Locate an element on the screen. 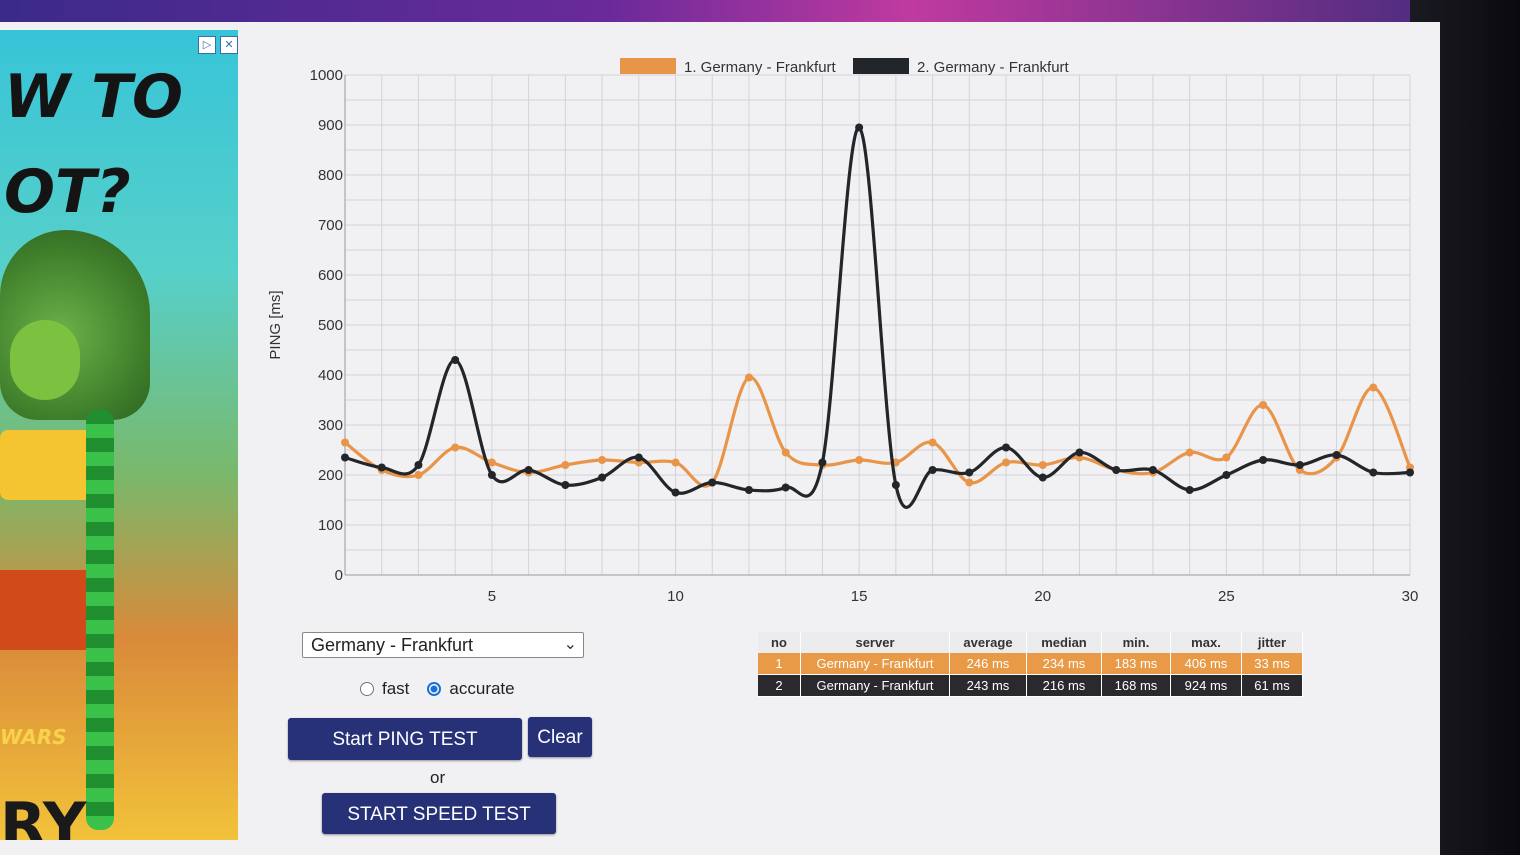 This screenshot has height=855, width=1520. cell-max: 406 ms is located at coordinates (1206, 664).